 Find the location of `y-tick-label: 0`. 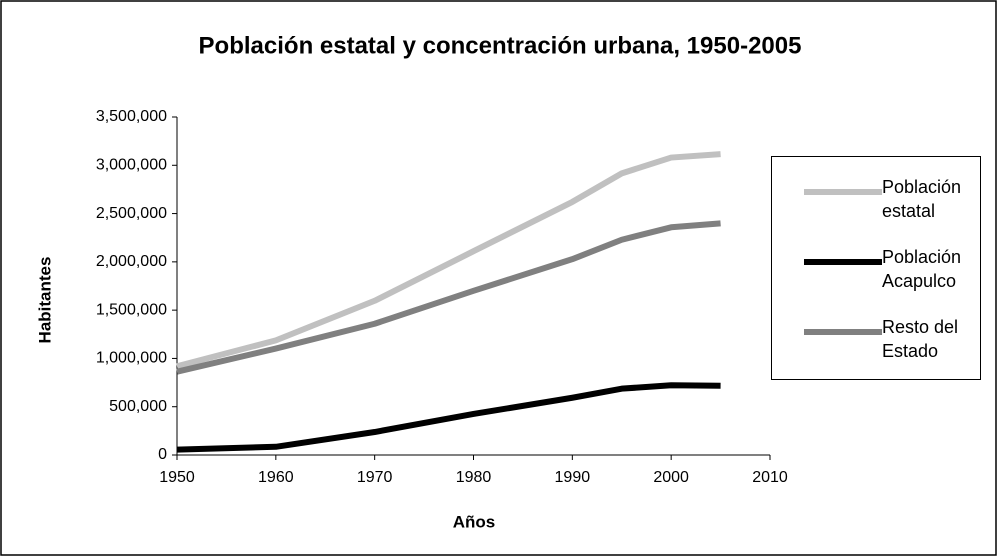

y-tick-label: 0 is located at coordinates (162, 454).